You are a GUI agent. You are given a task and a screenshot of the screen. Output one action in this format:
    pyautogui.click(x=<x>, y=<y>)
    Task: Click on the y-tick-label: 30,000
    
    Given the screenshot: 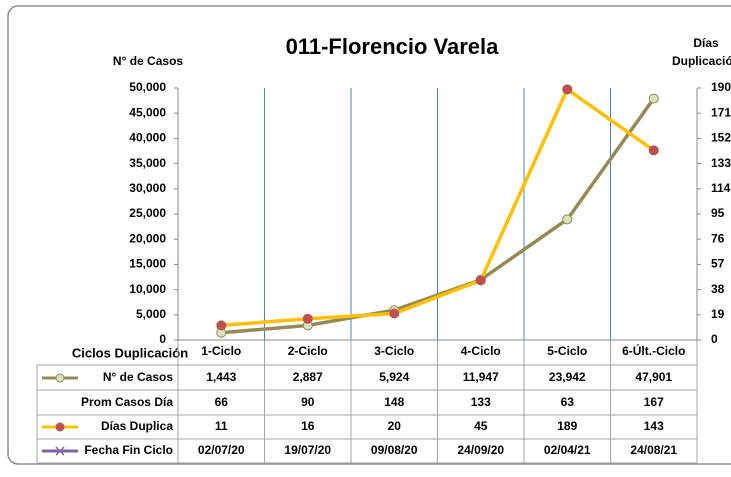 What is the action you would take?
    pyautogui.click(x=147, y=188)
    